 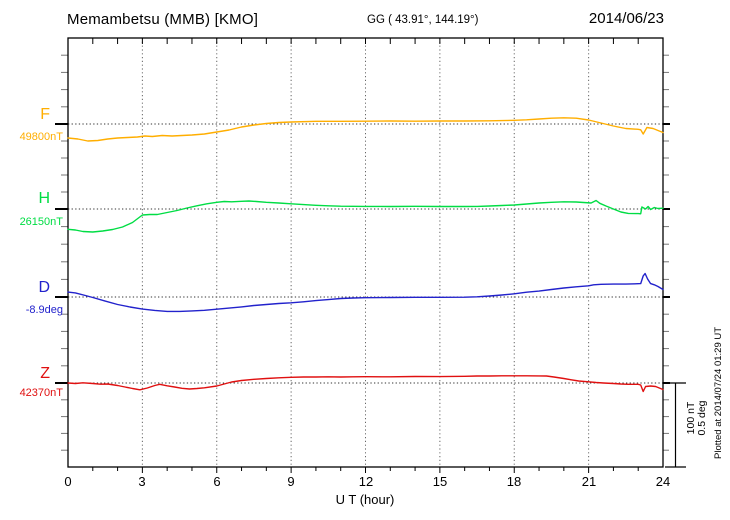 What do you see at coordinates (423, 20) in the screenshot?
I see `station-coordinates: GG ( 43.91°, 144.19°)` at bounding box center [423, 20].